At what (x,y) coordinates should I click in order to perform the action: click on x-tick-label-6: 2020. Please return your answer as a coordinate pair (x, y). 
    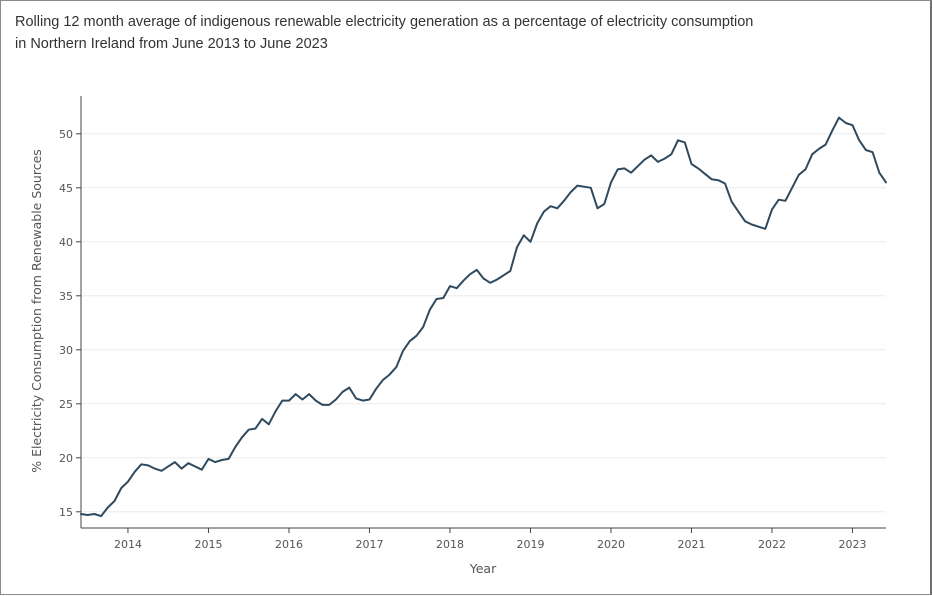
    Looking at the image, I should click on (611, 544).